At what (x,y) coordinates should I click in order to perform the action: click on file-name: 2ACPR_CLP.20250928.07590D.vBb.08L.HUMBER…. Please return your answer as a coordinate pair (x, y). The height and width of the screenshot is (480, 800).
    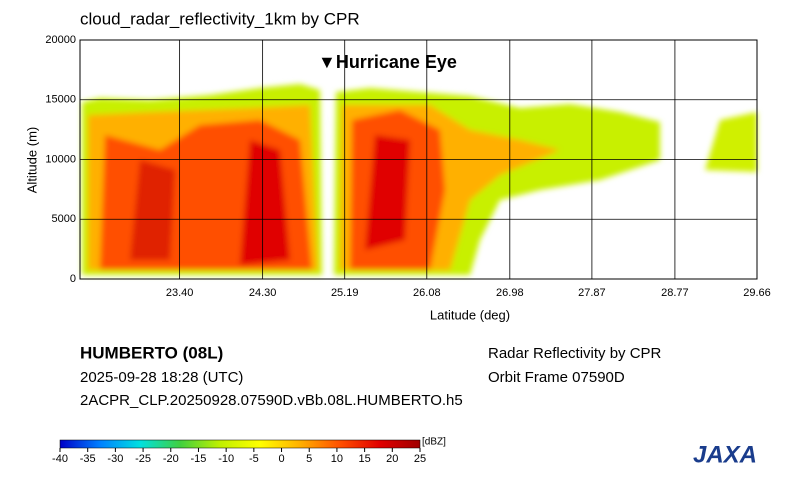
    Looking at the image, I should click on (271, 400).